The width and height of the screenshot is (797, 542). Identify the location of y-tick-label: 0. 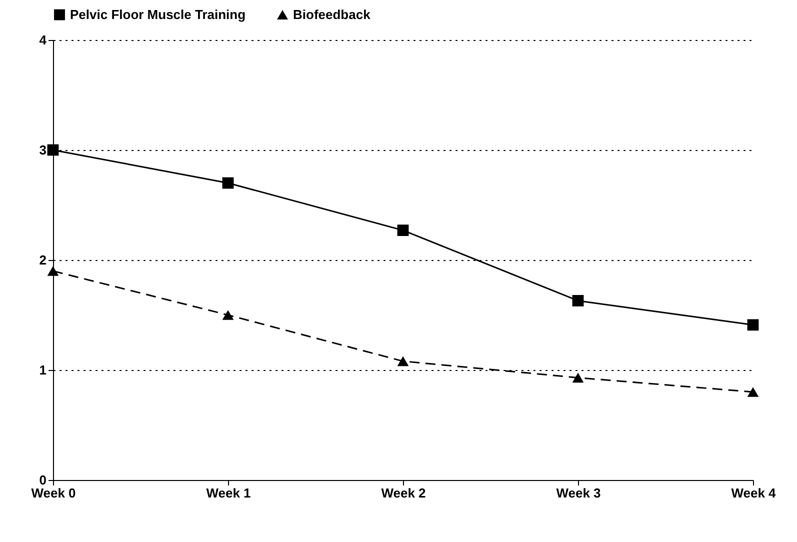
(42, 480).